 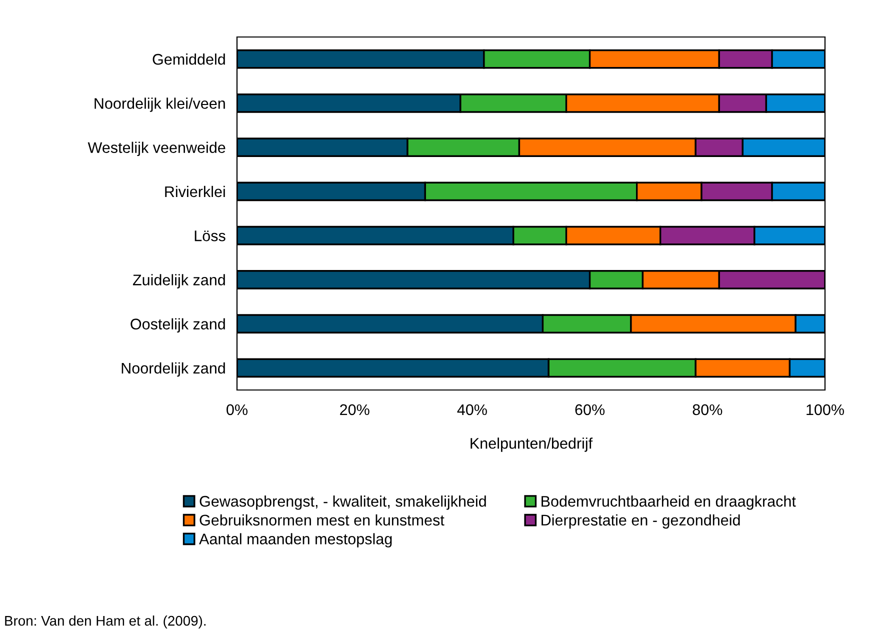 I want to click on x-tick-label: 60%, so click(x=590, y=410).